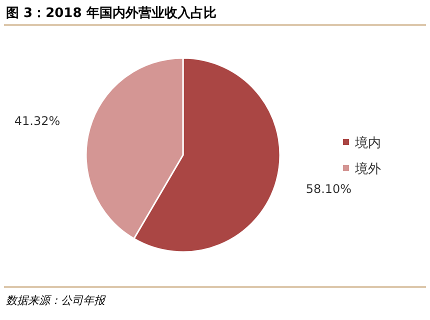 The image size is (430, 320). Describe the element at coordinates (37, 121) in the screenshot. I see `data-label: 41.32%` at that location.